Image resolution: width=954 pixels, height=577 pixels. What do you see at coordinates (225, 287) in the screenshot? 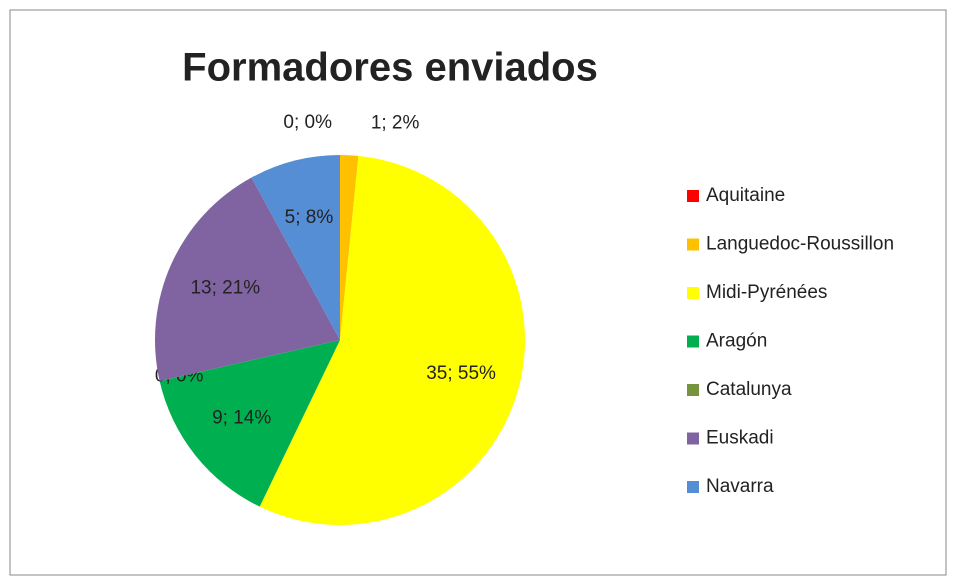
I see `data-label: 13; 21%` at bounding box center [225, 287].